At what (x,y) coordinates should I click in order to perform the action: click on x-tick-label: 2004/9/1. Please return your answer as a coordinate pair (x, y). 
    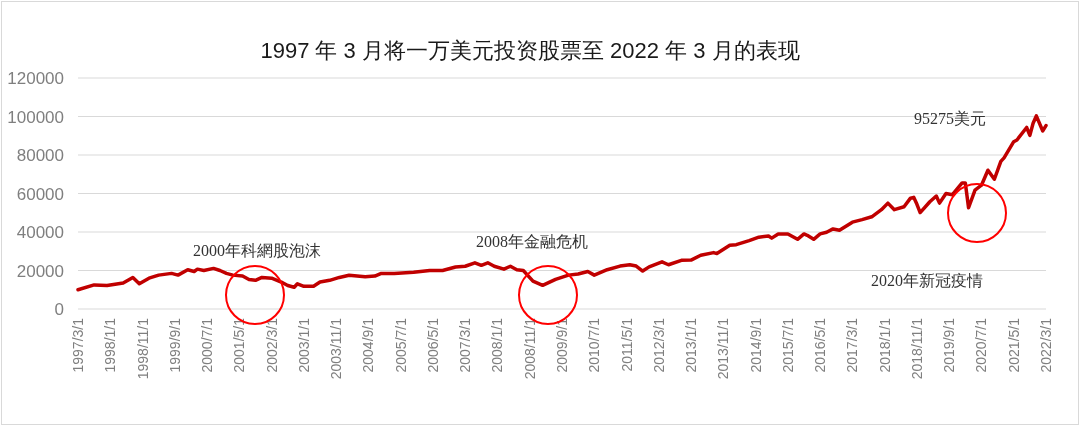
    Looking at the image, I should click on (368, 345).